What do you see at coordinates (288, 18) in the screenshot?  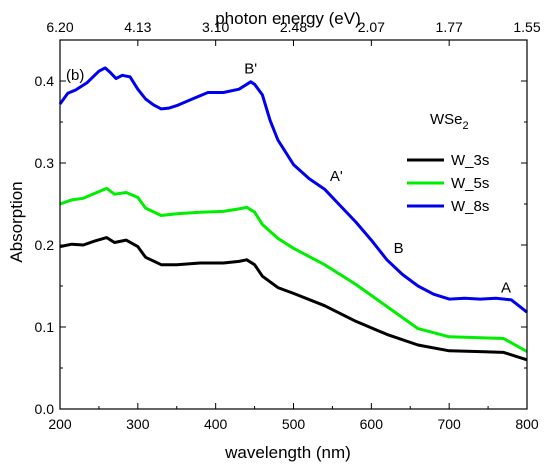 I see `top-axis-title: photon energy (eV)` at bounding box center [288, 18].